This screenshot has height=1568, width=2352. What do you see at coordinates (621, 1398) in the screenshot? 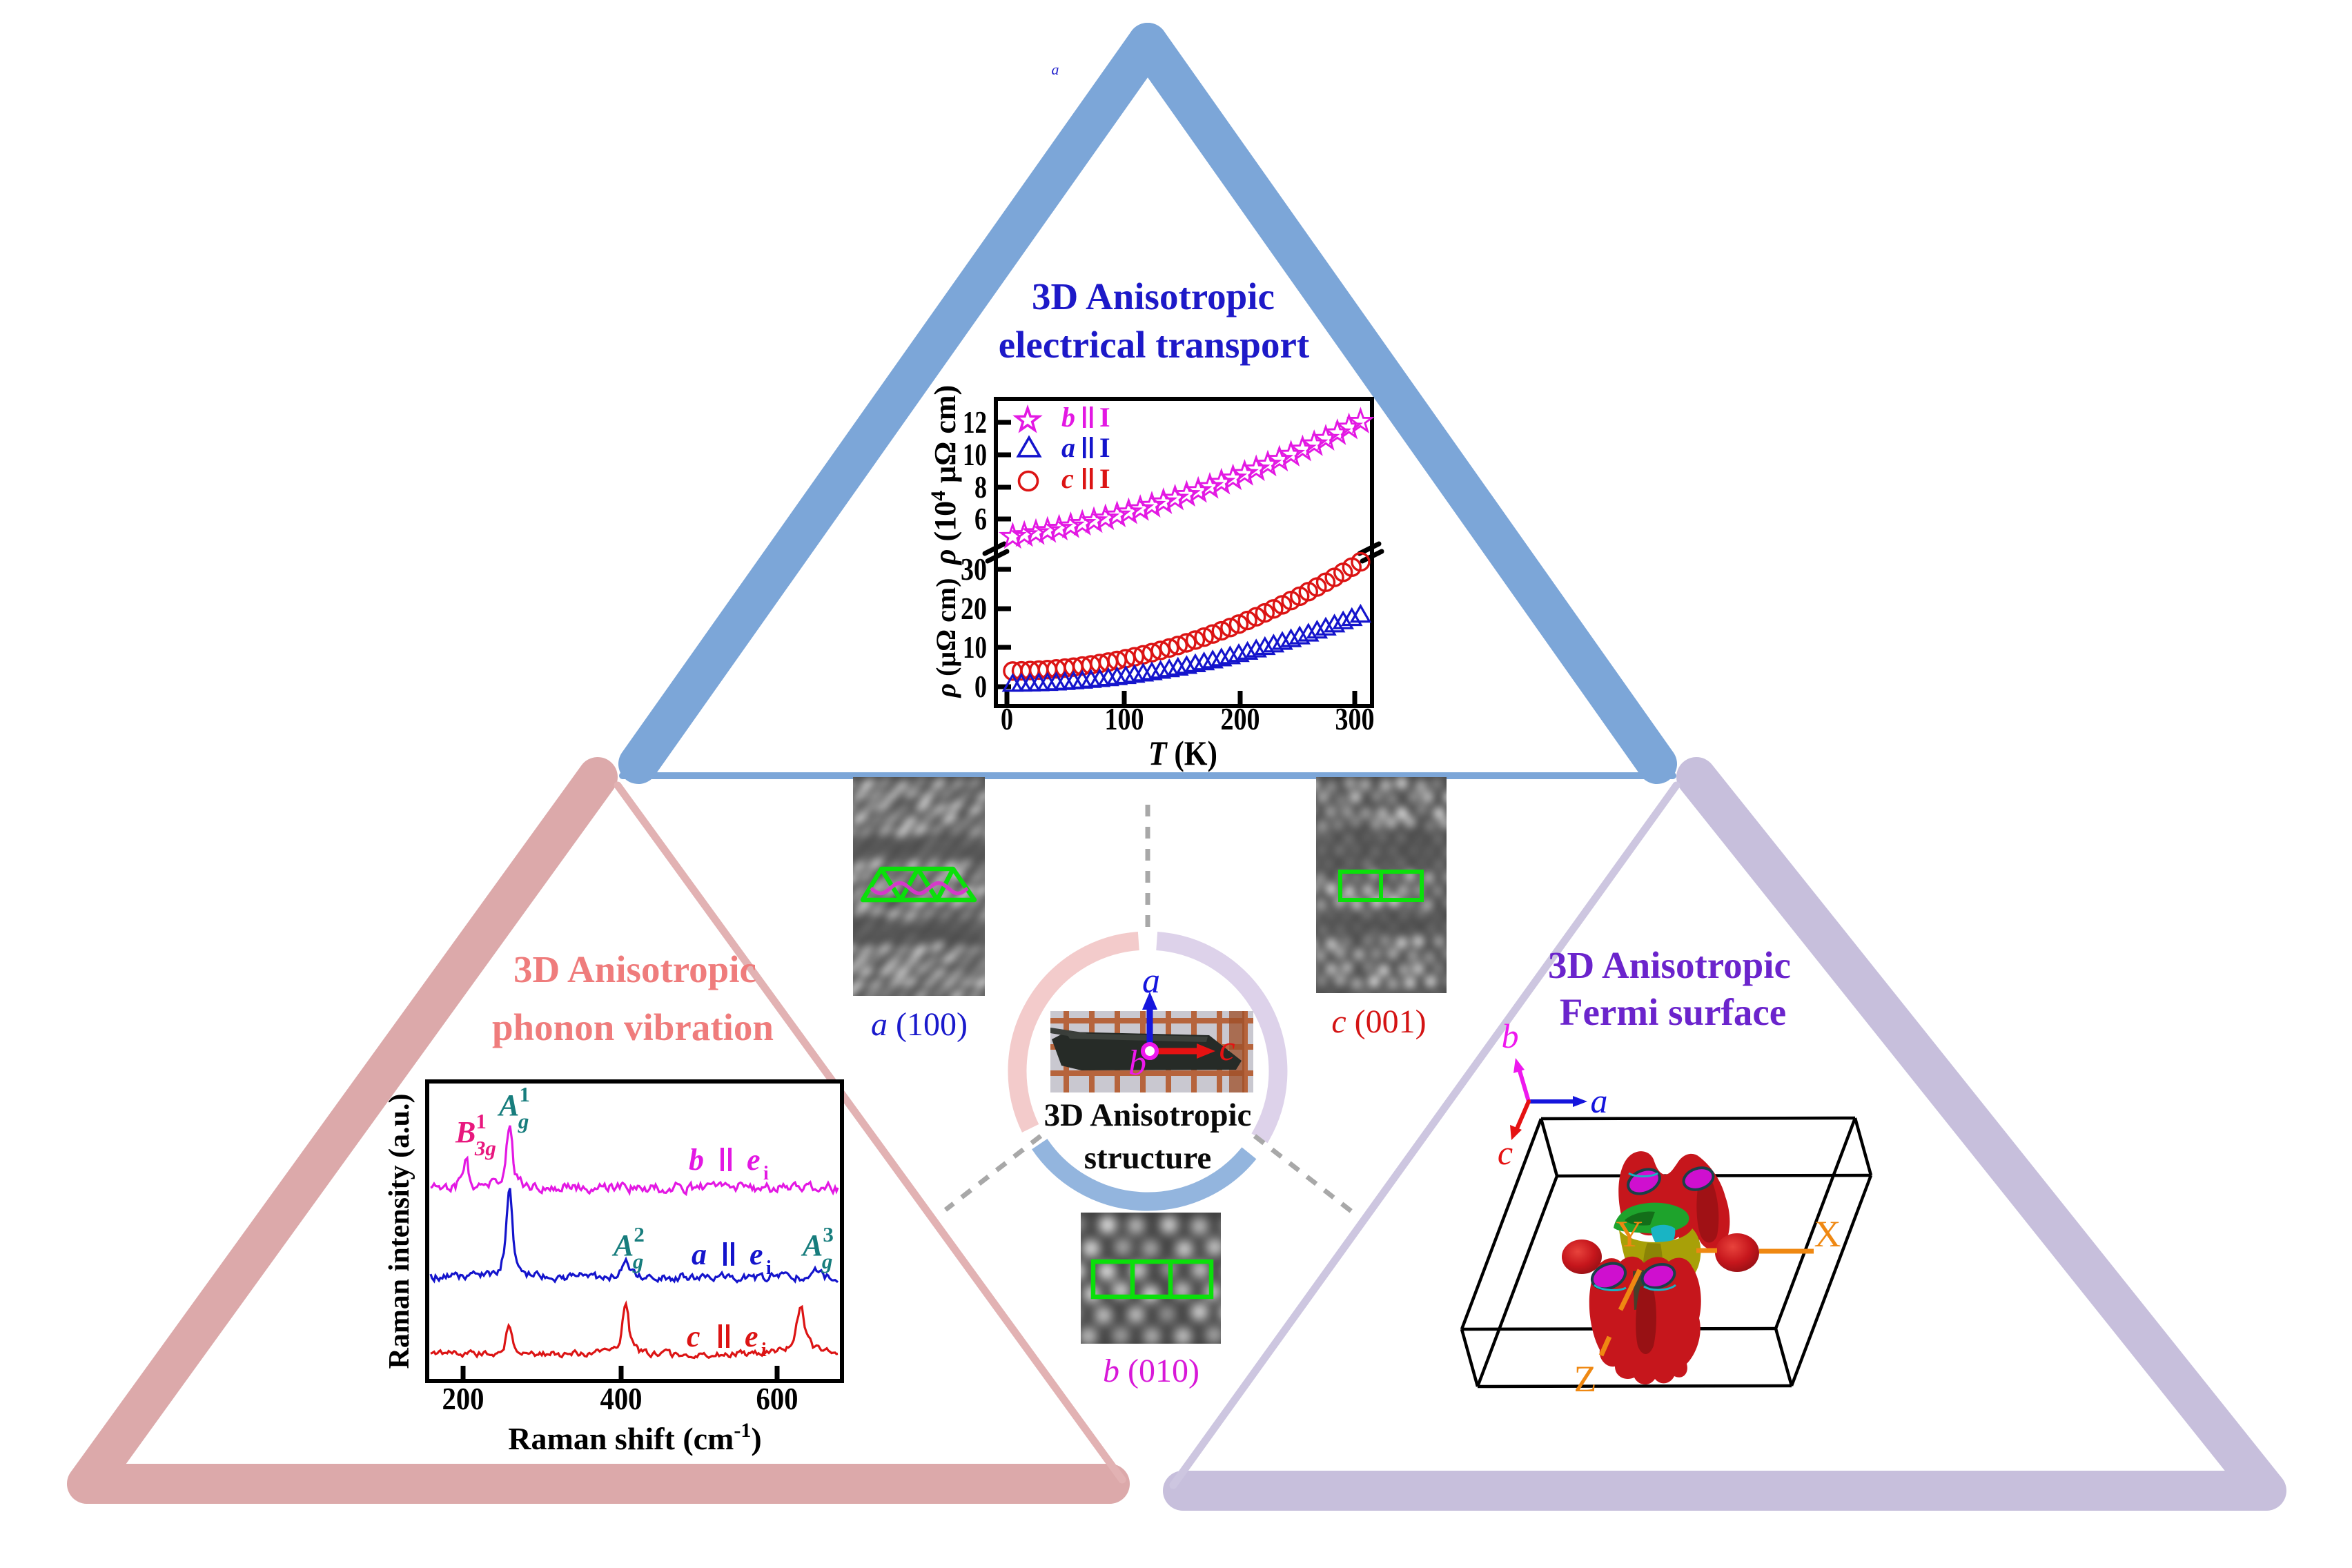
I see `svg-text: 400` at bounding box center [621, 1398].